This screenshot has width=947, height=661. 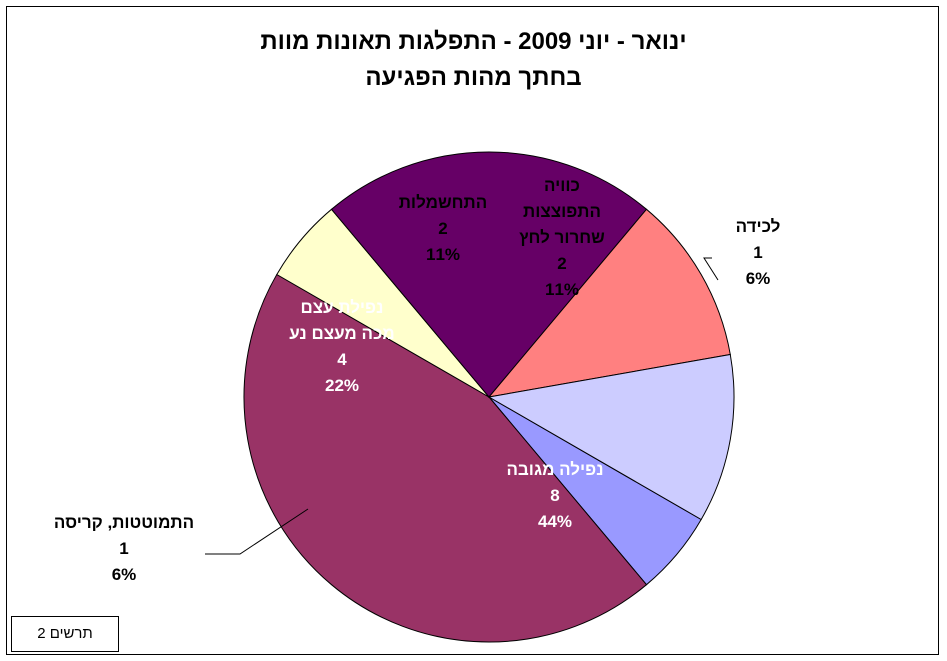 I want to click on chart-title-line-2: בחתך מהות הפגיעה, so click(x=473, y=77).